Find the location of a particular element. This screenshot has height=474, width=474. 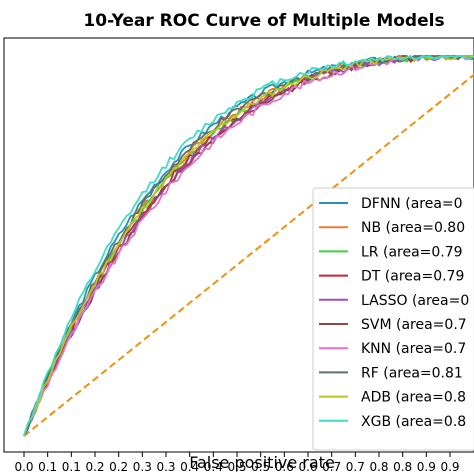

chart-title: 10-Year ROC Curve of Multiple Models is located at coordinates (263, 21).